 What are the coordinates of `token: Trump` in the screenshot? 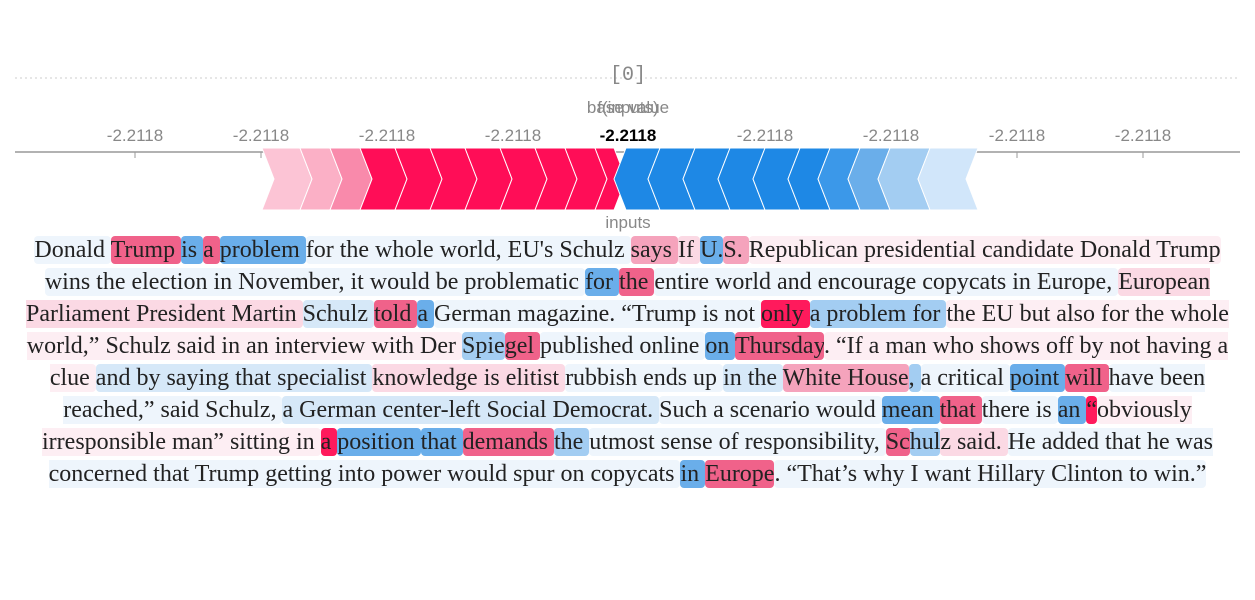 It's located at (146, 250).